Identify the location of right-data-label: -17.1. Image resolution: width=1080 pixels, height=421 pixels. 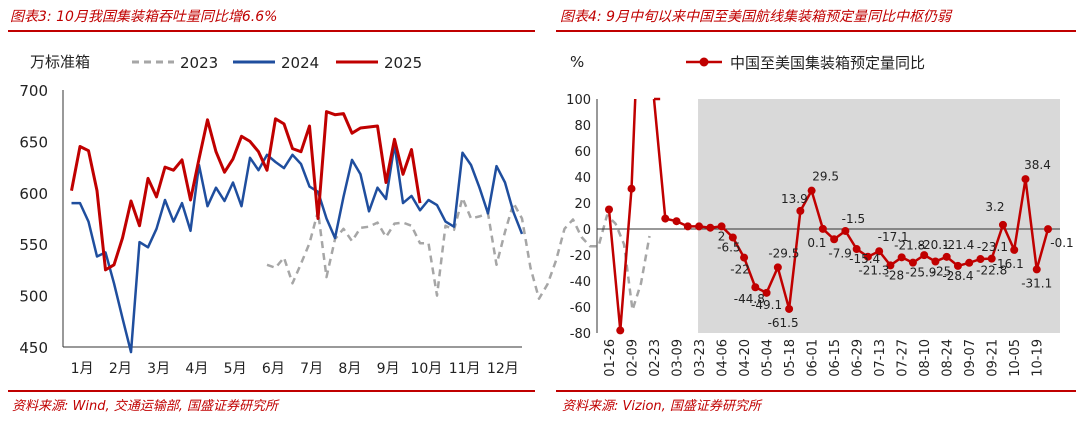
(893, 237).